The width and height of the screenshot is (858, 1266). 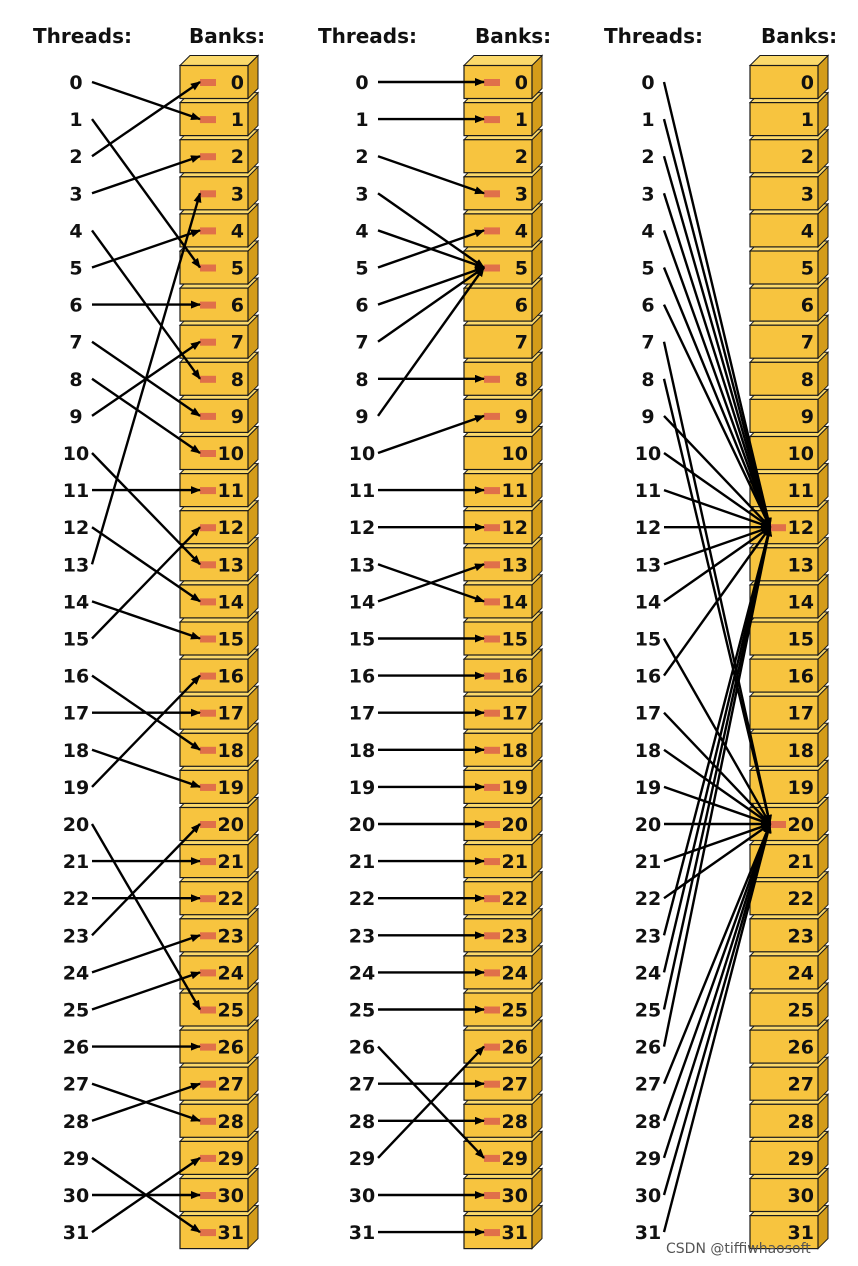 I want to click on thread-23-to-bank-20-arrow, so click(x=146, y=880).